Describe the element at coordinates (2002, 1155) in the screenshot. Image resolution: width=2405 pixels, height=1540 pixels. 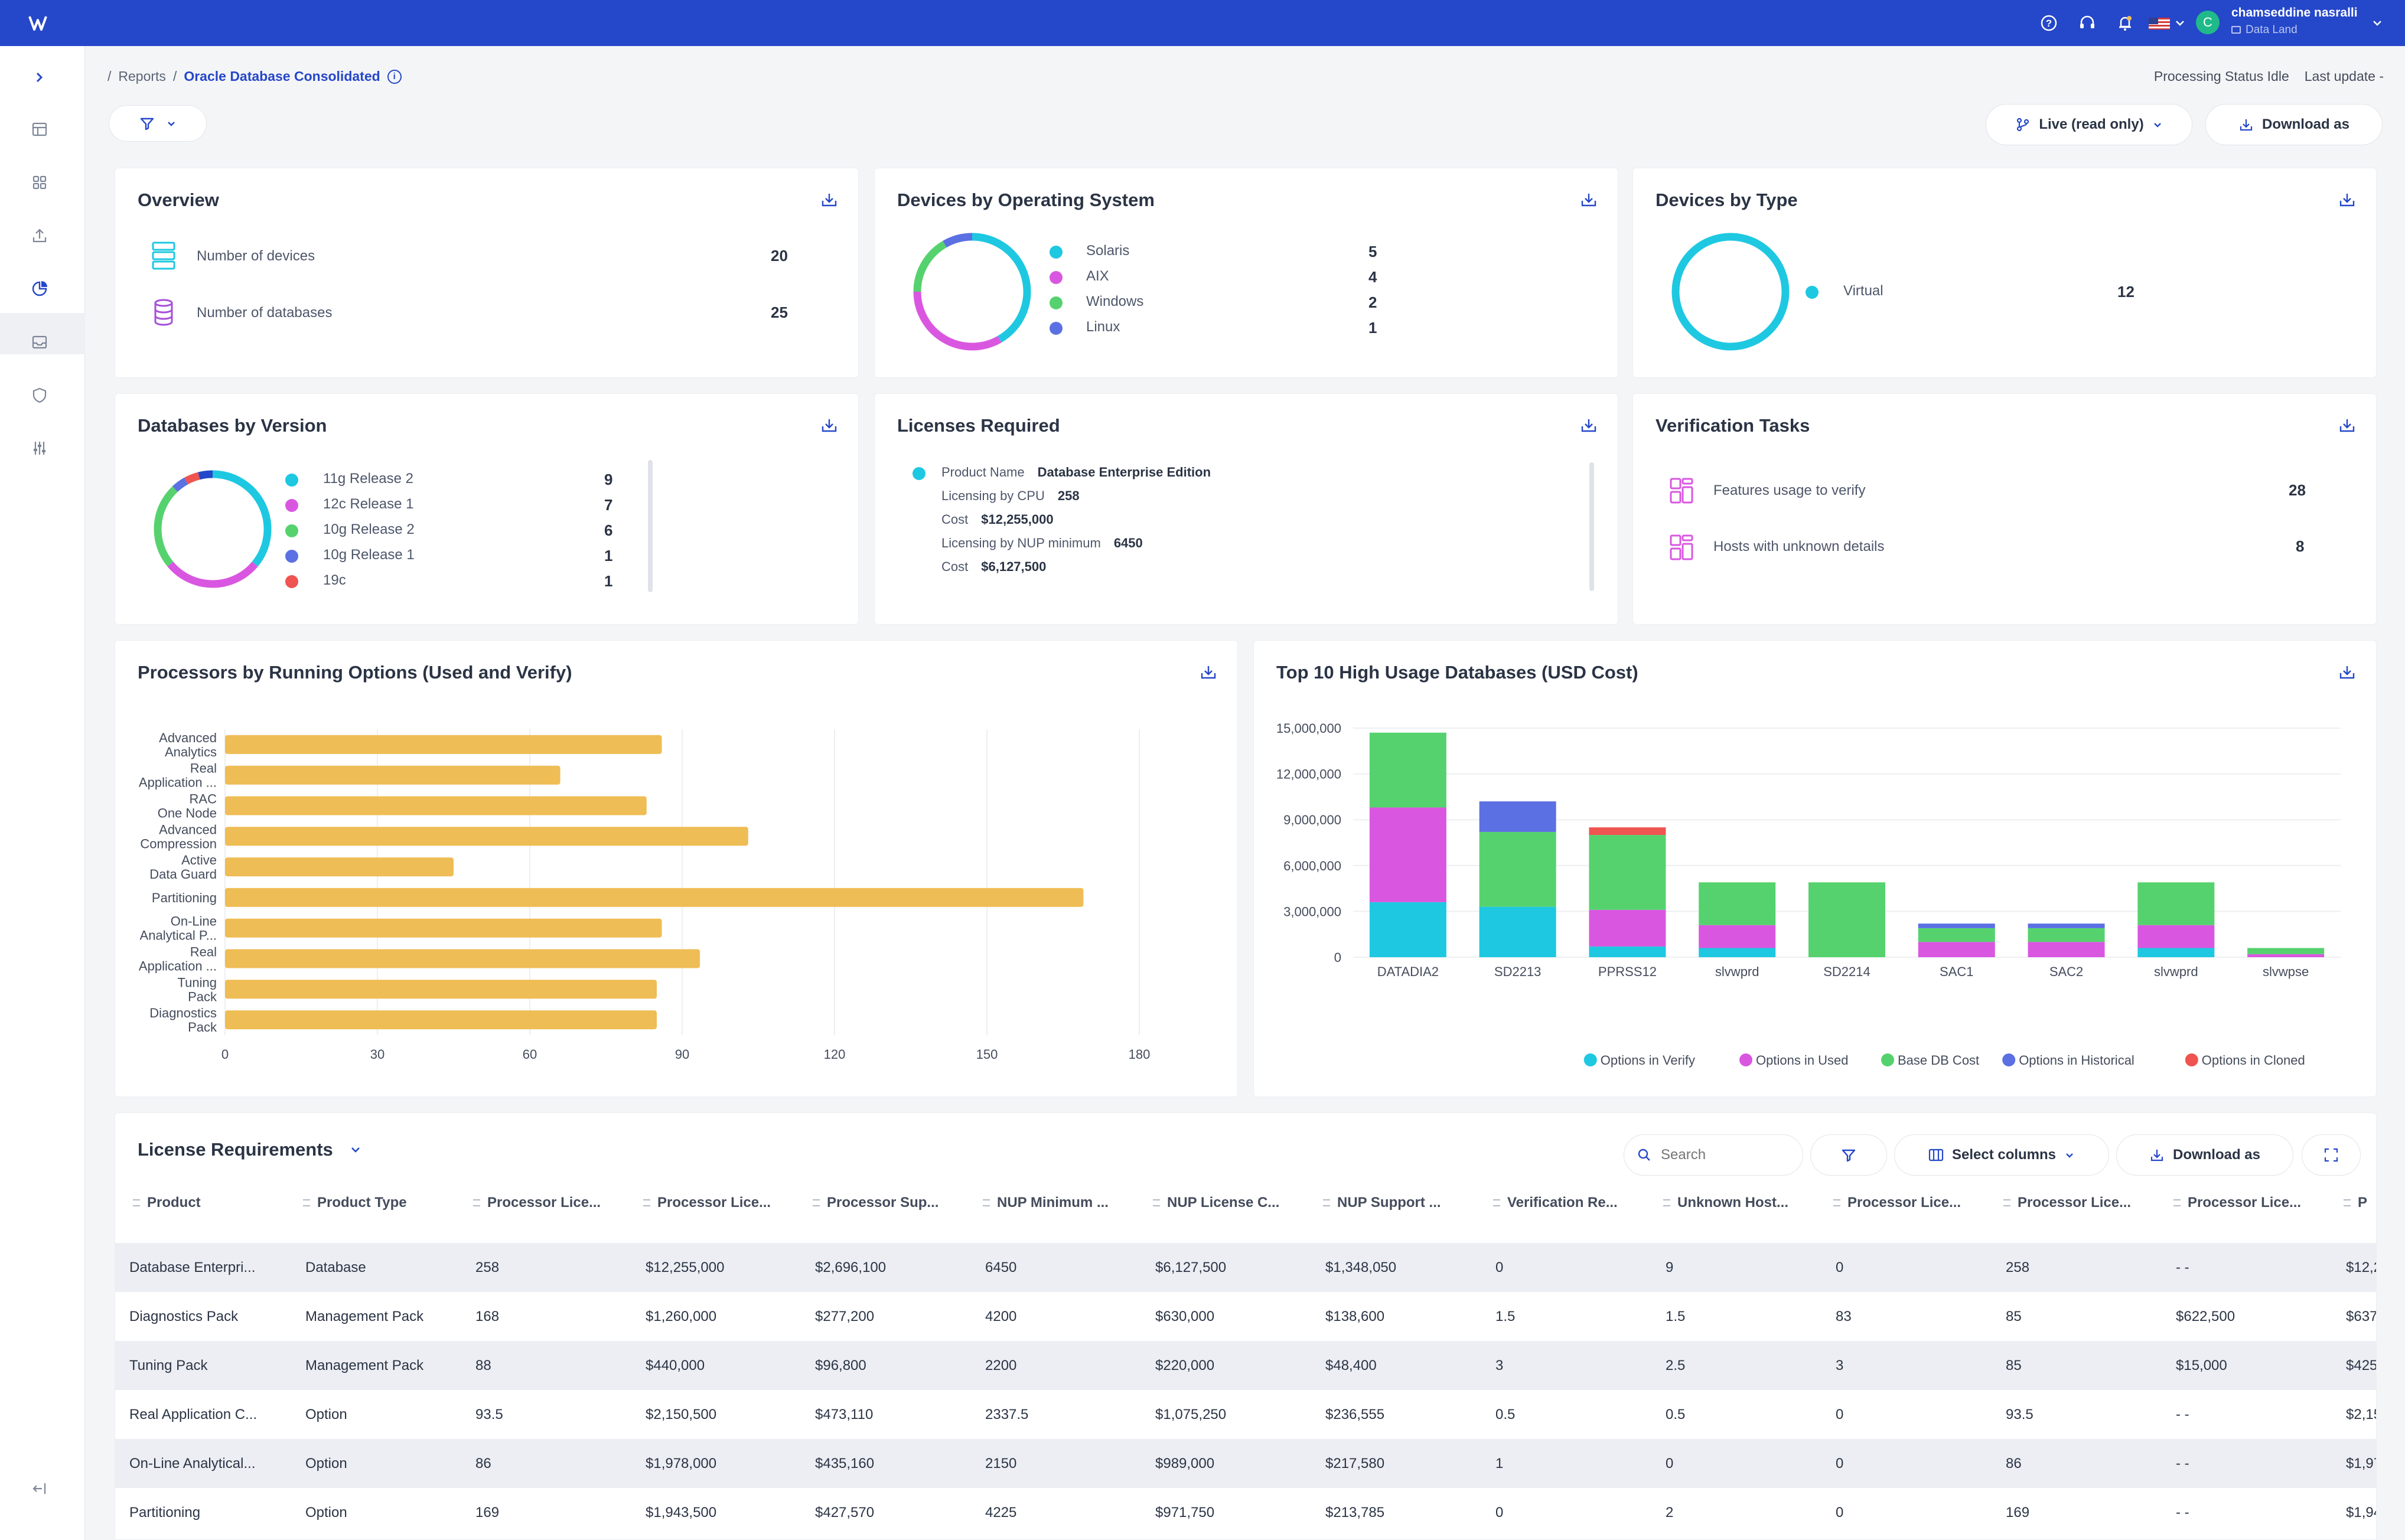
I see `select-columns-button: Select columns` at that location.